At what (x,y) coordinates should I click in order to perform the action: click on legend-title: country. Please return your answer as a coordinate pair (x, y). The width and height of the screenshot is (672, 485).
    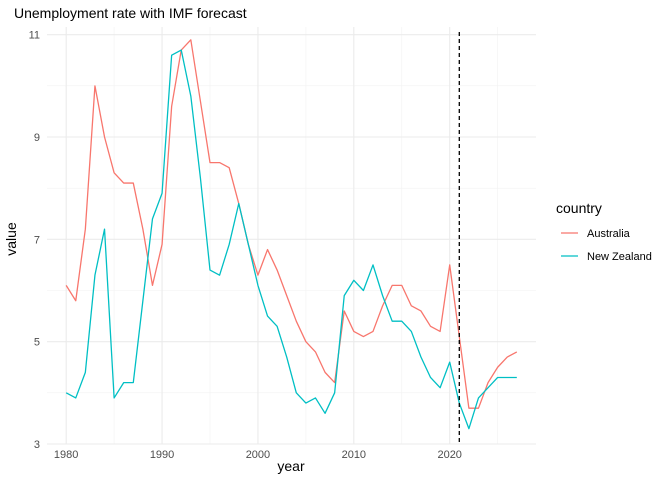
    Looking at the image, I should click on (579, 208).